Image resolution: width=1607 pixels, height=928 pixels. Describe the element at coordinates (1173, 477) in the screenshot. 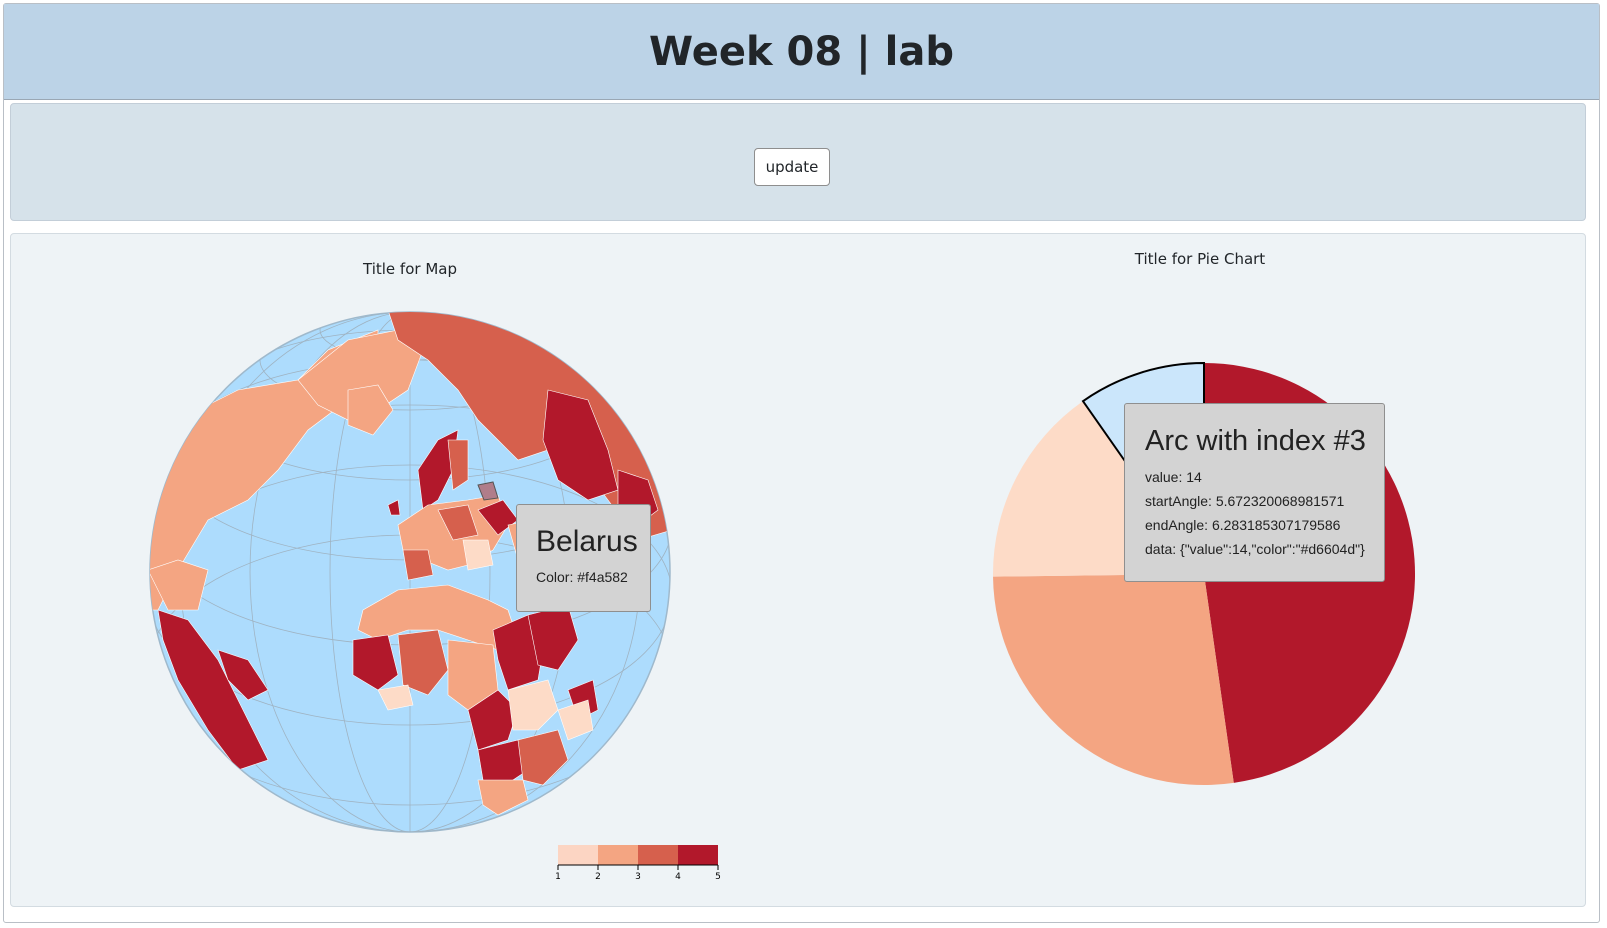

I see `pie-tooltip-value: value: 14` at that location.